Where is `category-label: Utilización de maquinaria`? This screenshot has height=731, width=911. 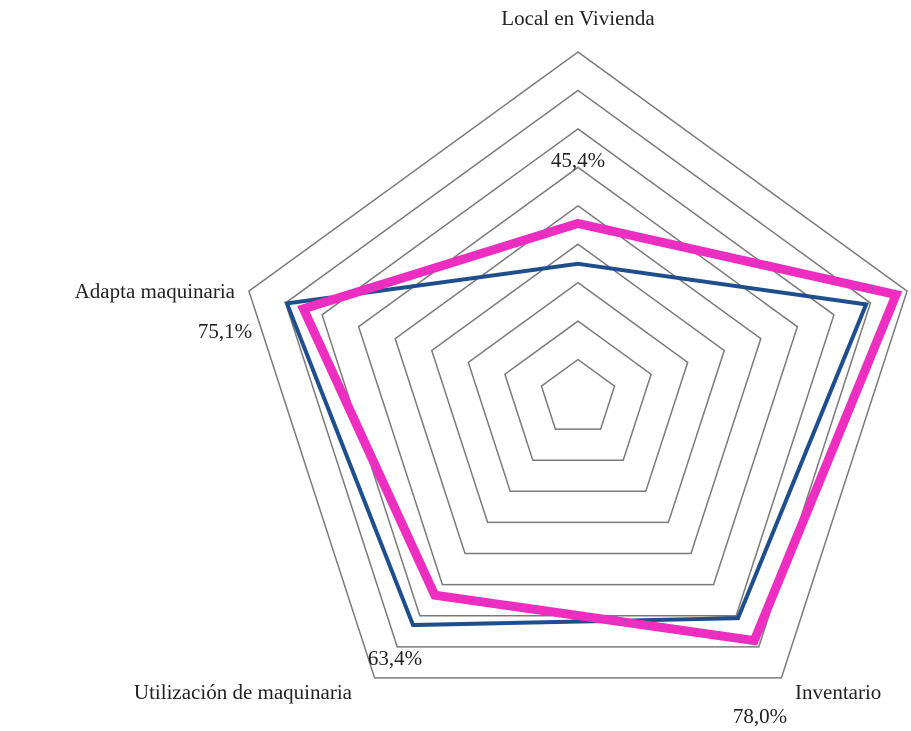
category-label: Utilización de maquinaria is located at coordinates (243, 692).